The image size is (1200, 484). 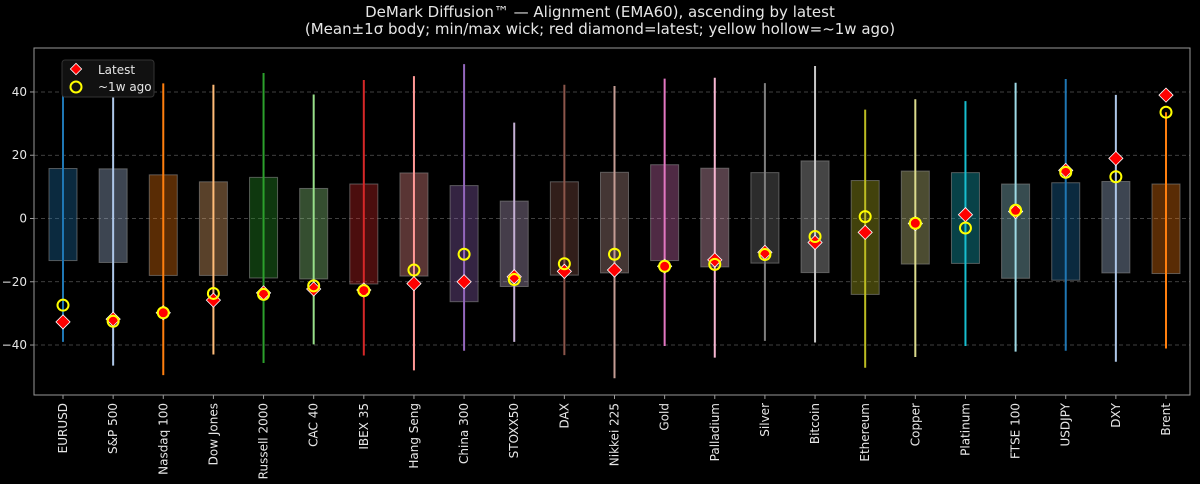 I want to click on x-tick-label: Copper, so click(x=915, y=424).